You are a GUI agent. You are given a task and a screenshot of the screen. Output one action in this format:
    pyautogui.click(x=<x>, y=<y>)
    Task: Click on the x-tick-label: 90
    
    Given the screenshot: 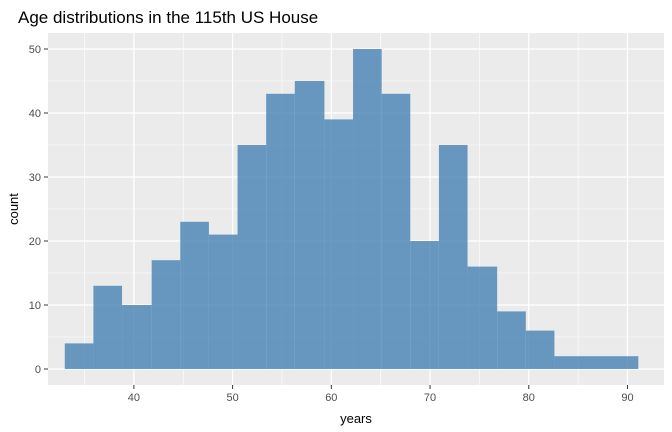 What is the action you would take?
    pyautogui.click(x=627, y=398)
    